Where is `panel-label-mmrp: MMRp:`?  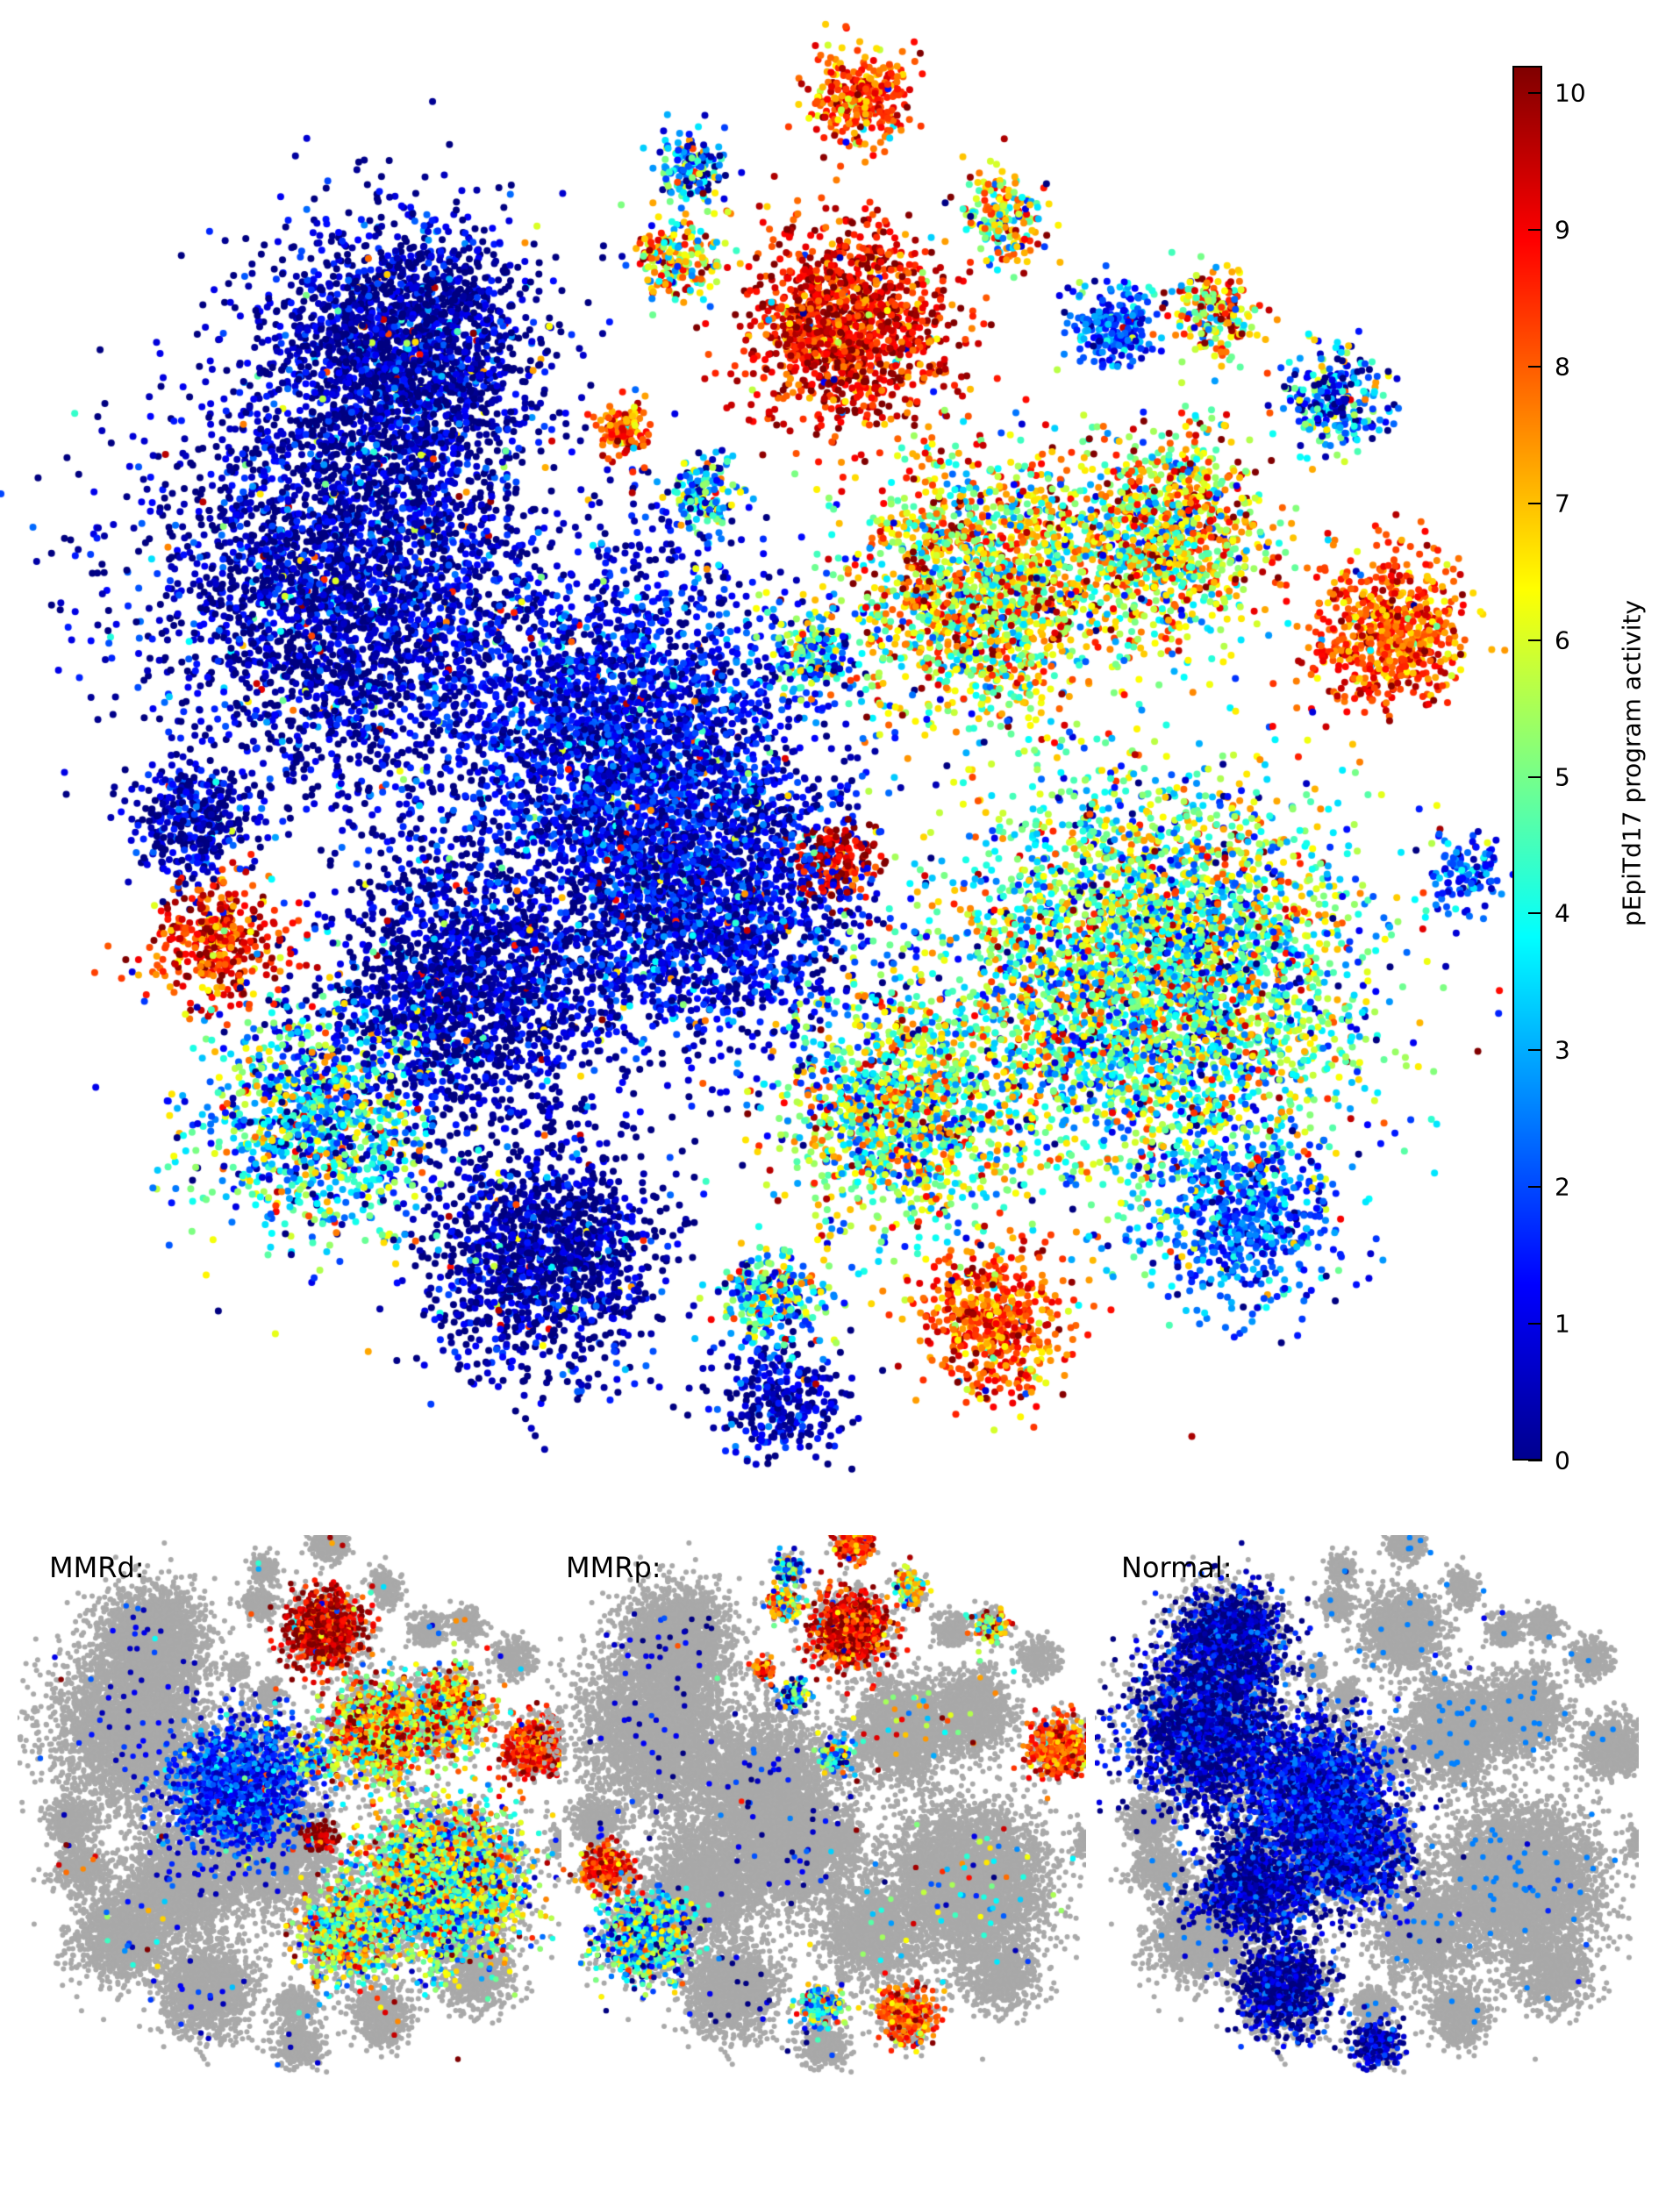 panel-label-mmrp: MMRp: is located at coordinates (613, 1567).